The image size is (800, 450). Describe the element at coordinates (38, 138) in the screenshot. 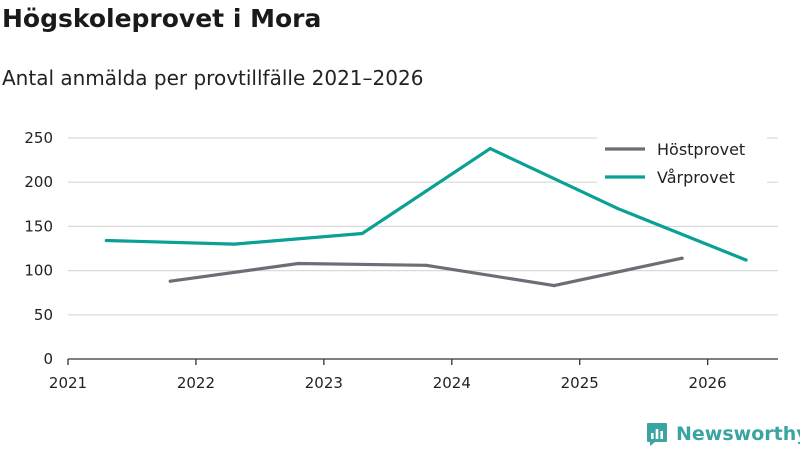

I see `y-tick-label-250: 250` at that location.